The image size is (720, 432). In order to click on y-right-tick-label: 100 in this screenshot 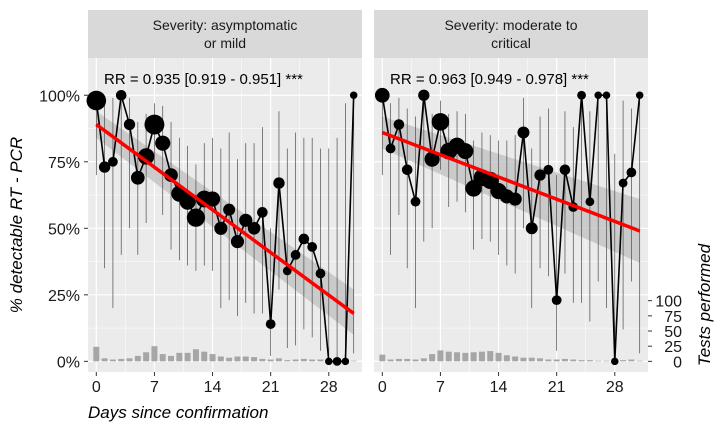, I will do `click(668, 302)`.